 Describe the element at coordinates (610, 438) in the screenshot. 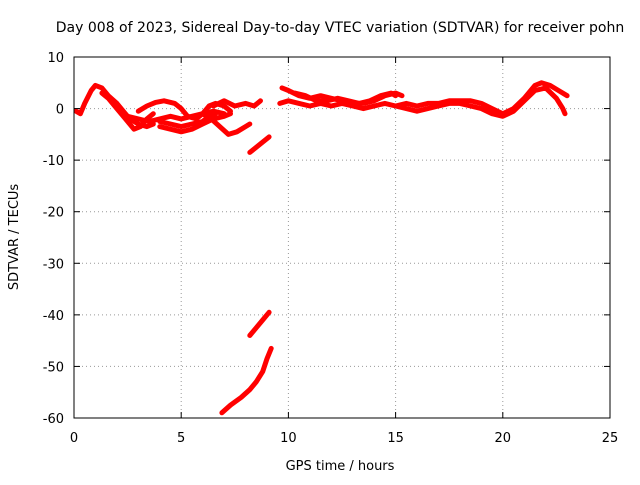

I see `x-tick-label: 25` at that location.